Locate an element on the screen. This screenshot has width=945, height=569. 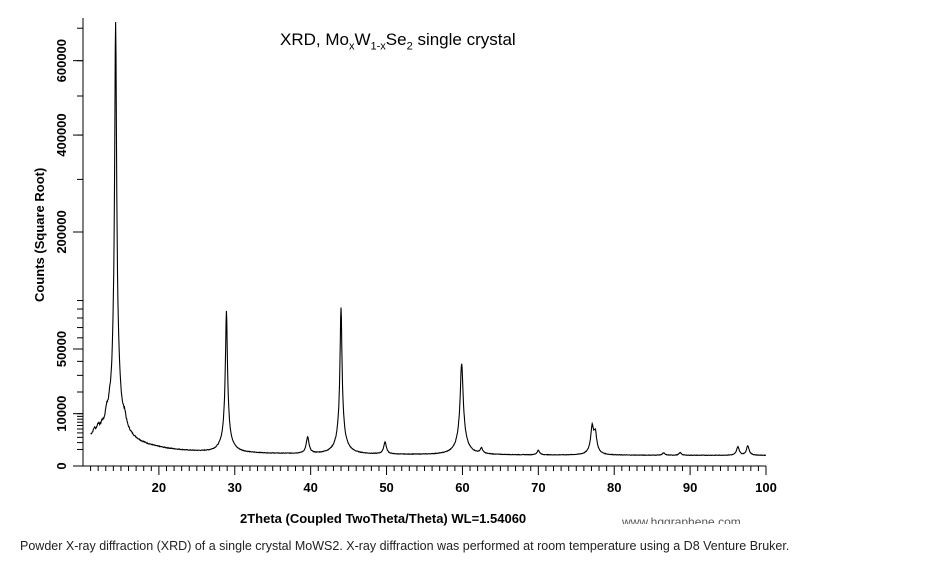
watermark: www.hqgraphene.com is located at coordinates (681, 519).